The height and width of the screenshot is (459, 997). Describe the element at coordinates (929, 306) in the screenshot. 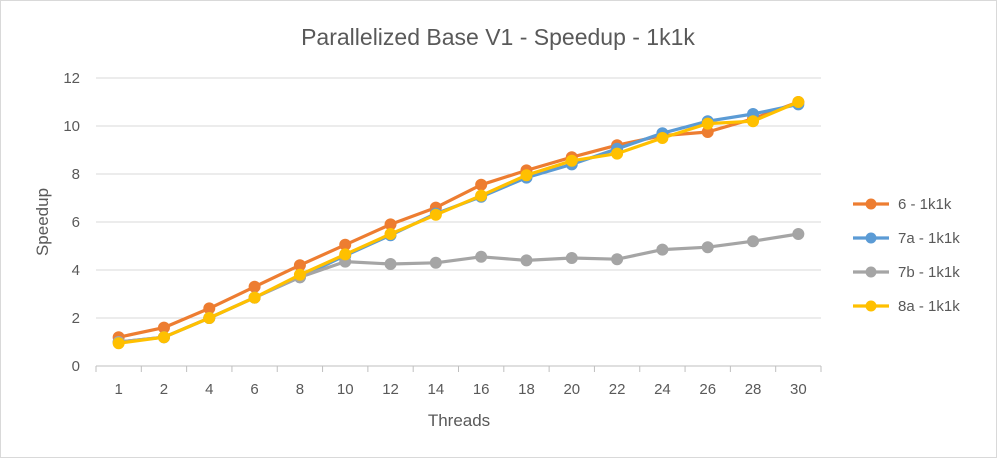

I see `legend-label: 8a - 1k1k` at that location.